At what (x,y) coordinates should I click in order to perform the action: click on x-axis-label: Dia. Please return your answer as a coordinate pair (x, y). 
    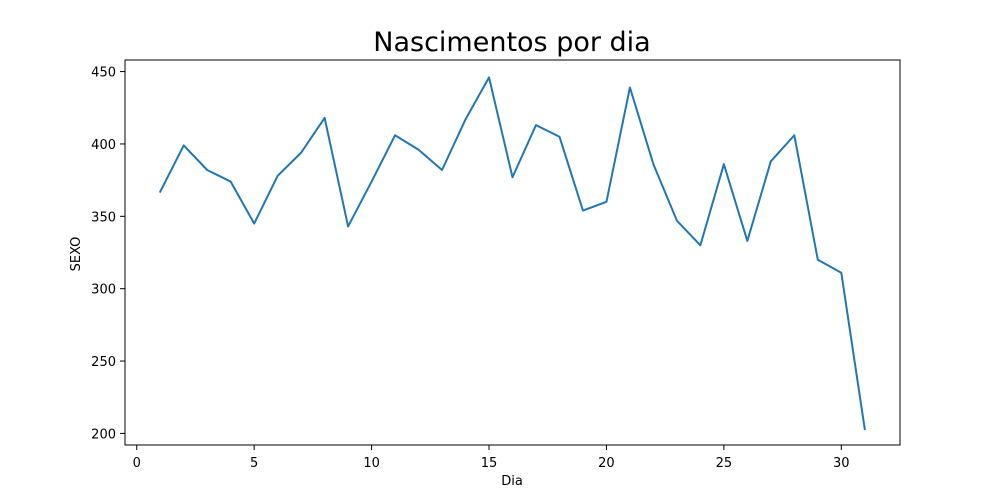
    Looking at the image, I should click on (512, 481).